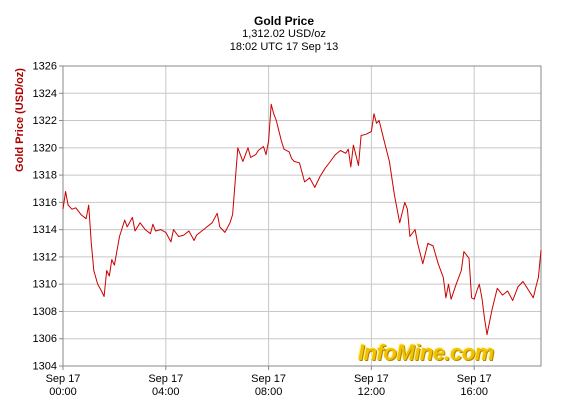 The height and width of the screenshot is (413, 568). What do you see at coordinates (269, 392) in the screenshot?
I see `x-tick-label-time: 08:00` at bounding box center [269, 392].